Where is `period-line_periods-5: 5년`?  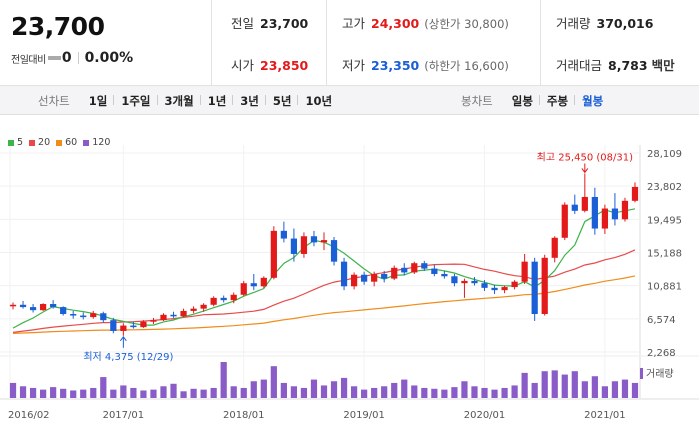
period-line_periods-5: 5년 is located at coordinates (281, 101).